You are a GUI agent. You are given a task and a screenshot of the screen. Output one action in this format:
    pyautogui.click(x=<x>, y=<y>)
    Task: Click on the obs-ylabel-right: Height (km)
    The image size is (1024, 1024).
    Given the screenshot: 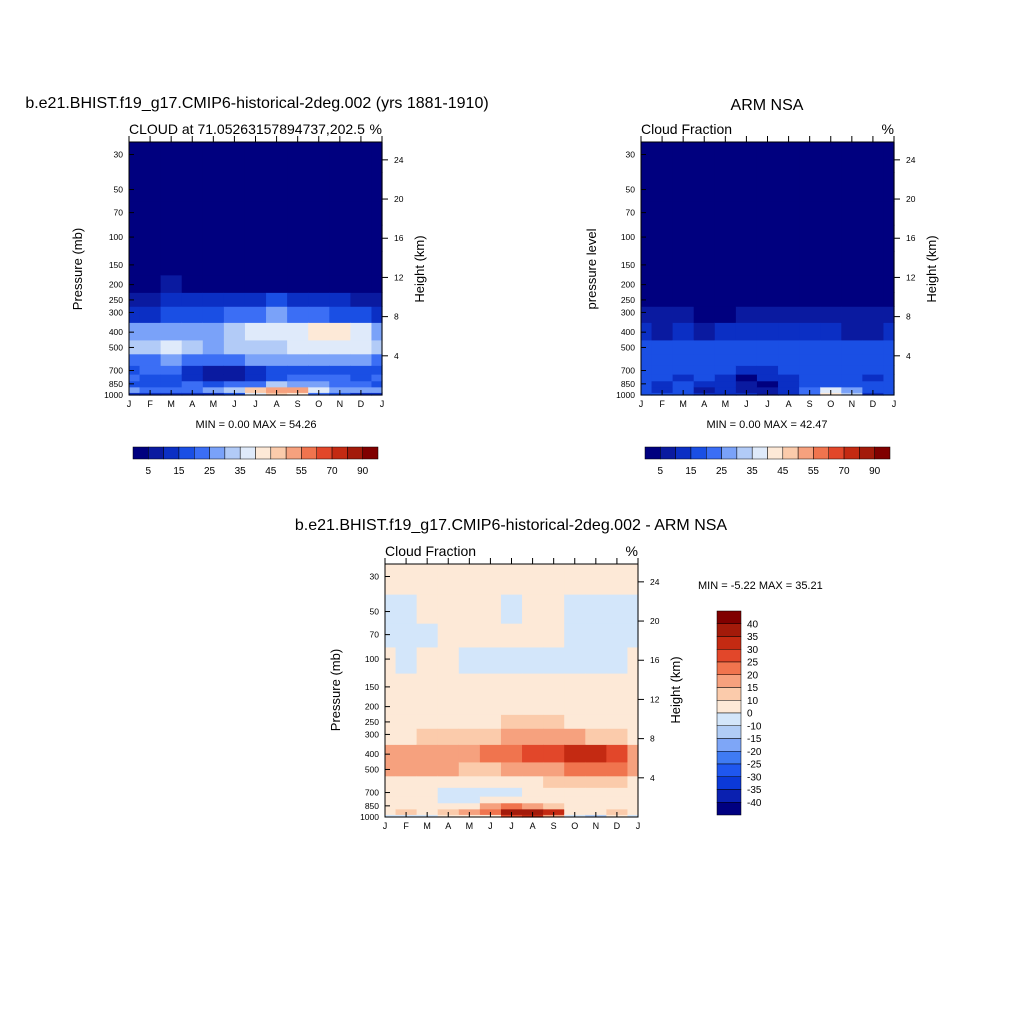 What is the action you would take?
    pyautogui.click(x=931, y=268)
    